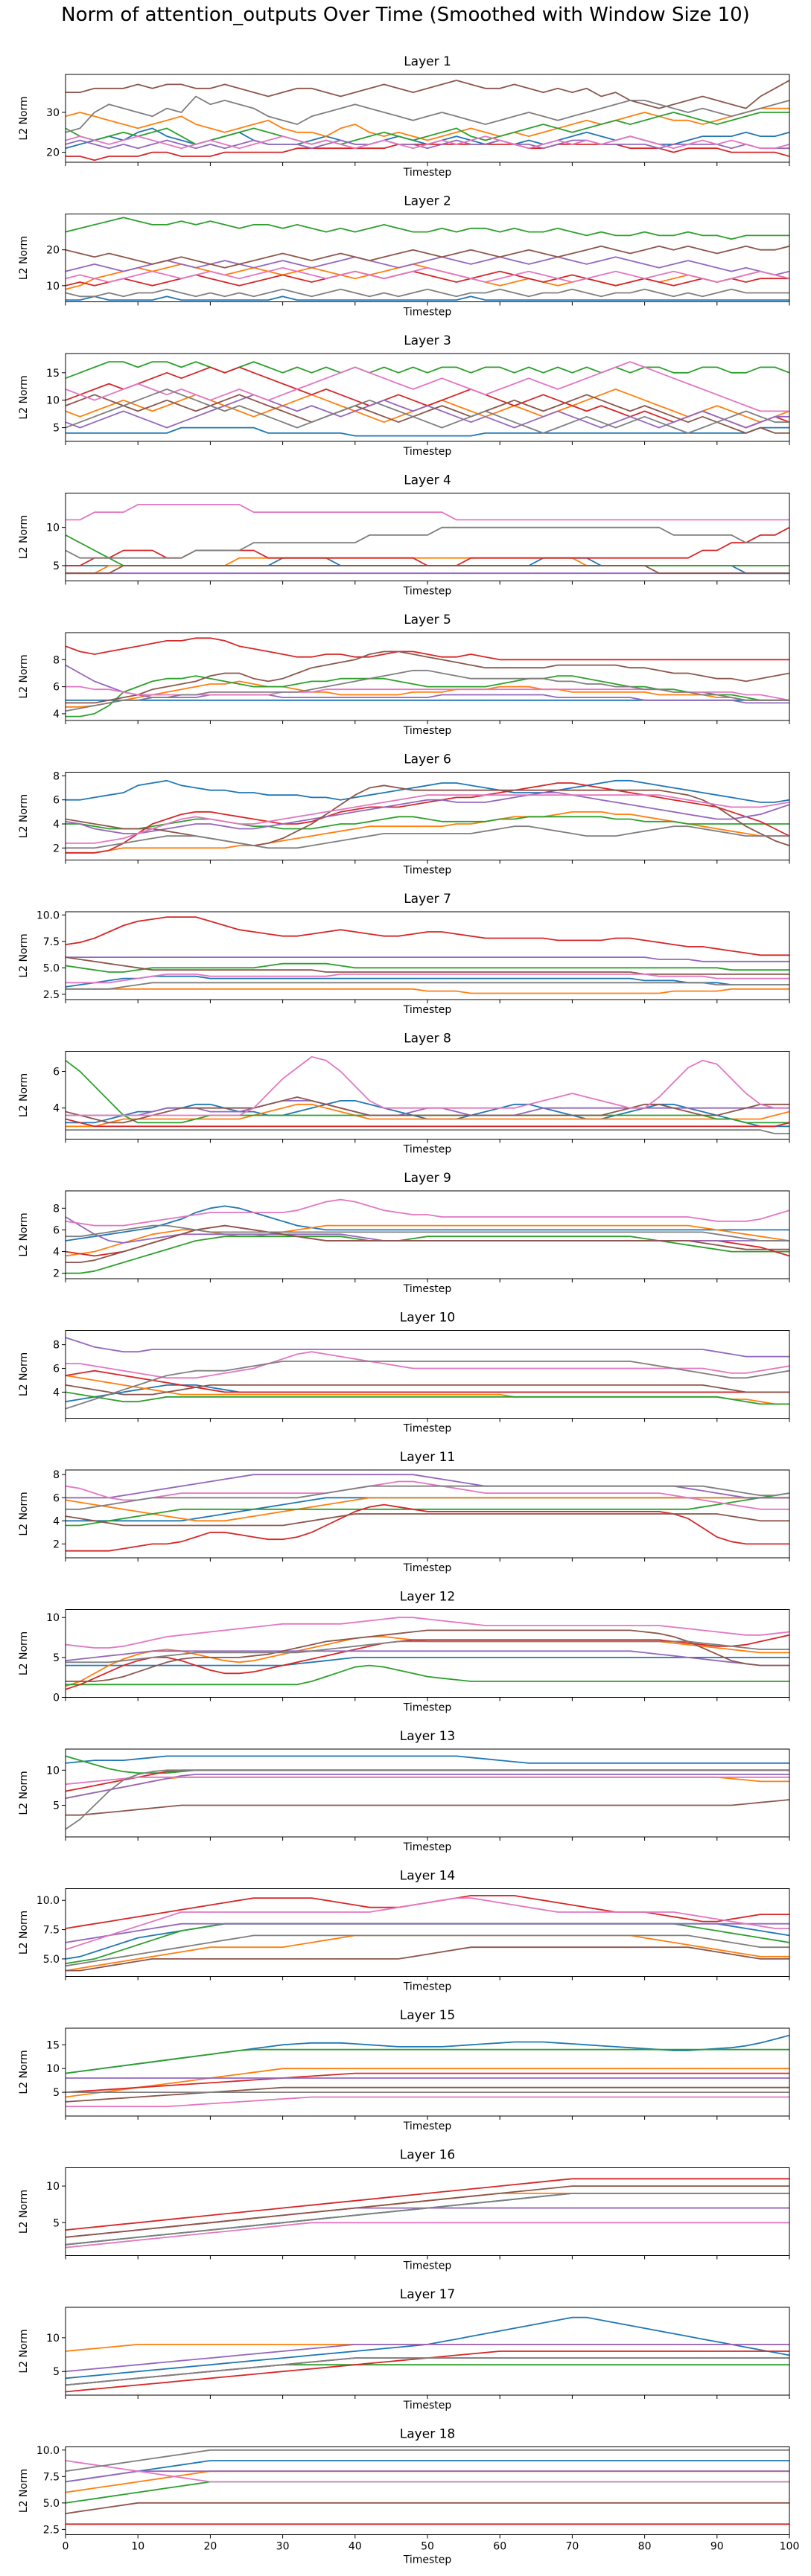 The width and height of the screenshot is (811, 2576). What do you see at coordinates (48, 1901) in the screenshot?
I see `y-tick-label: 10.0` at bounding box center [48, 1901].